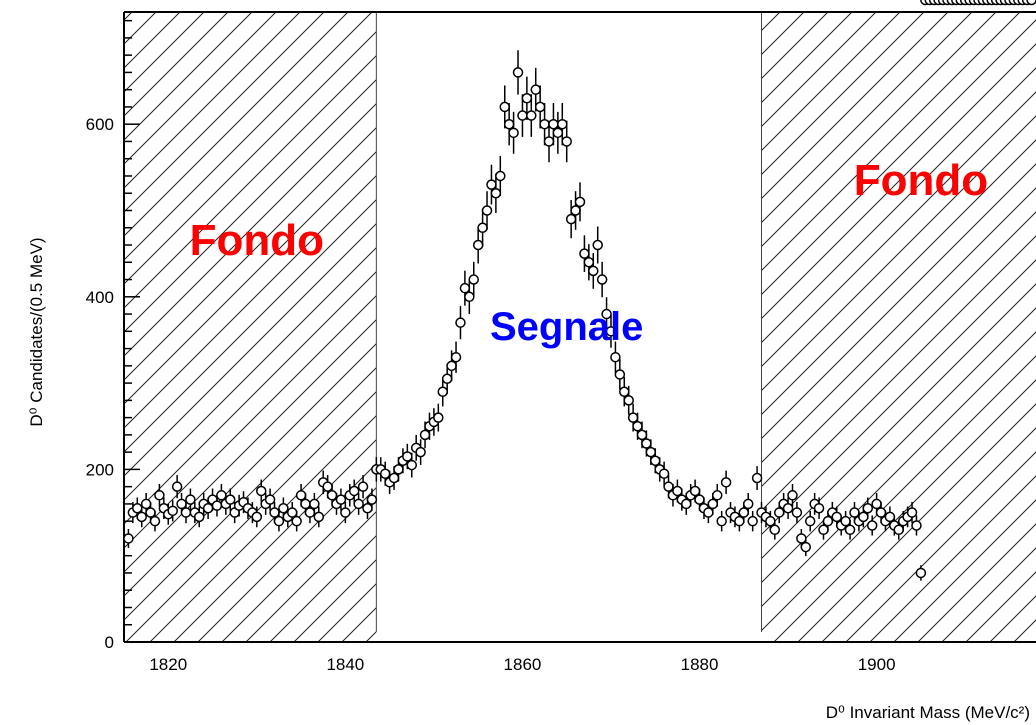 This screenshot has width=1036, height=725. I want to click on x-axis-title: D⁰ Invariant Mass (MeV/c²), so click(928, 712).